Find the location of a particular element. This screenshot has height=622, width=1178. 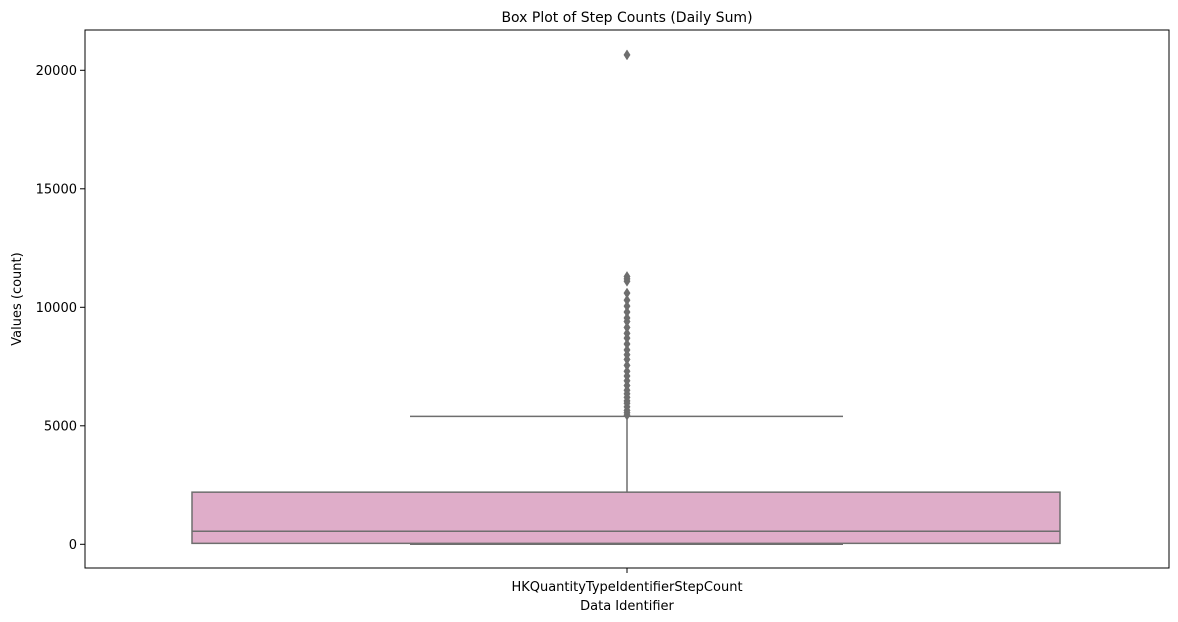

y-axis: 0 5000 10000 15000 20000 is located at coordinates (60, 308).